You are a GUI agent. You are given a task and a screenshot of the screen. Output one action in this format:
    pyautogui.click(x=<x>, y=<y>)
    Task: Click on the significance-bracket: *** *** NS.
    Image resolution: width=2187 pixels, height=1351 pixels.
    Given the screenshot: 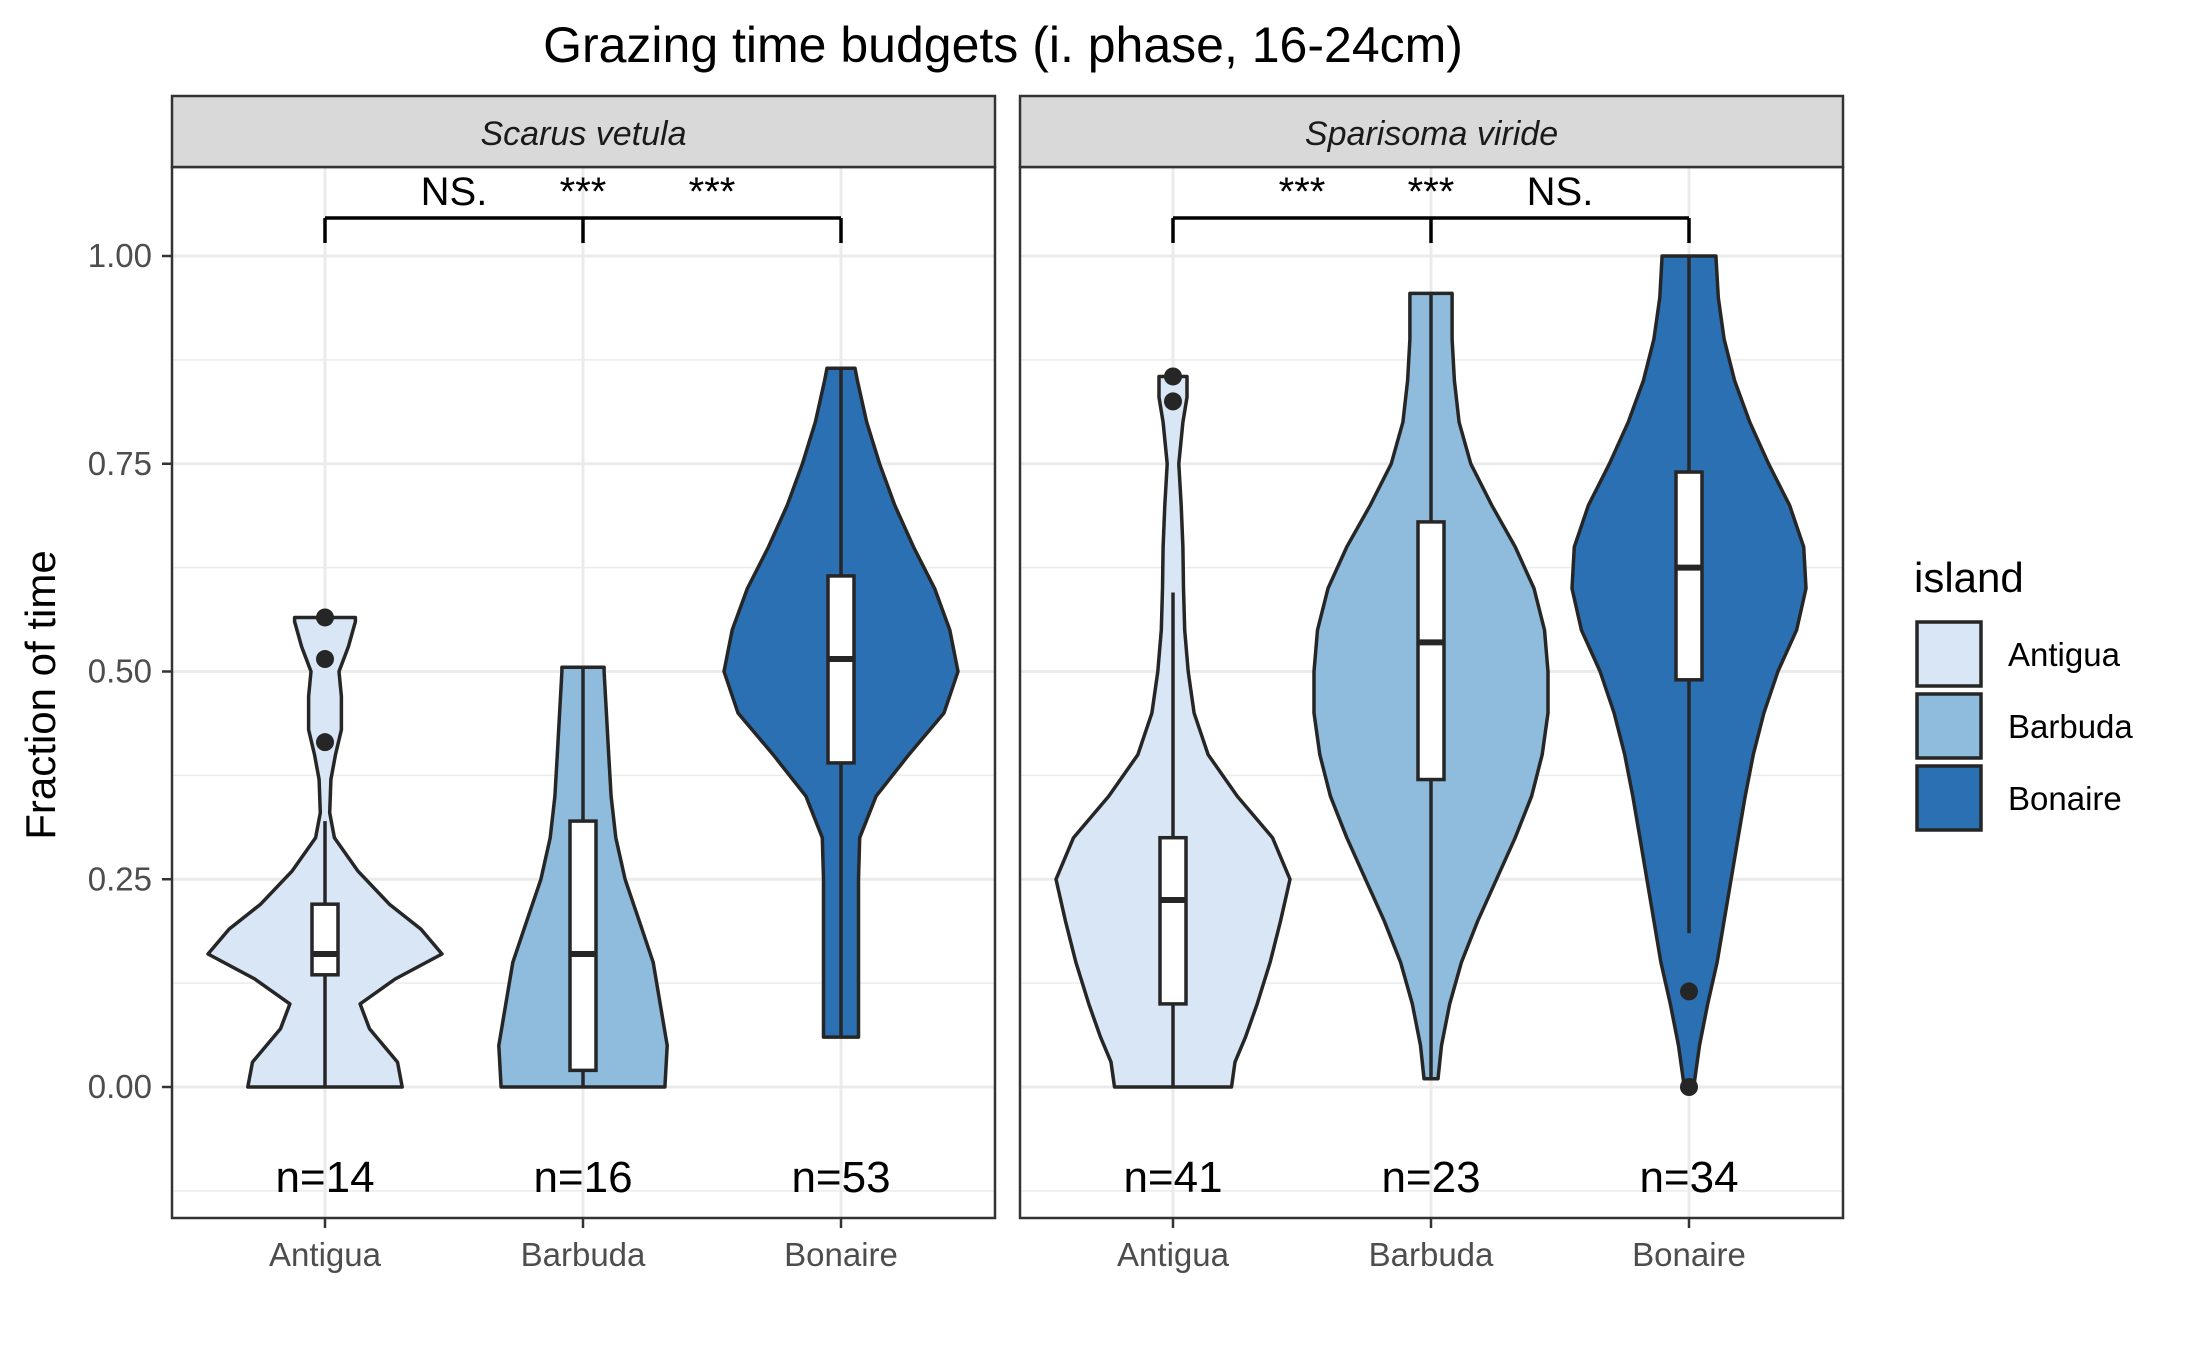 What is the action you would take?
    pyautogui.click(x=1431, y=206)
    